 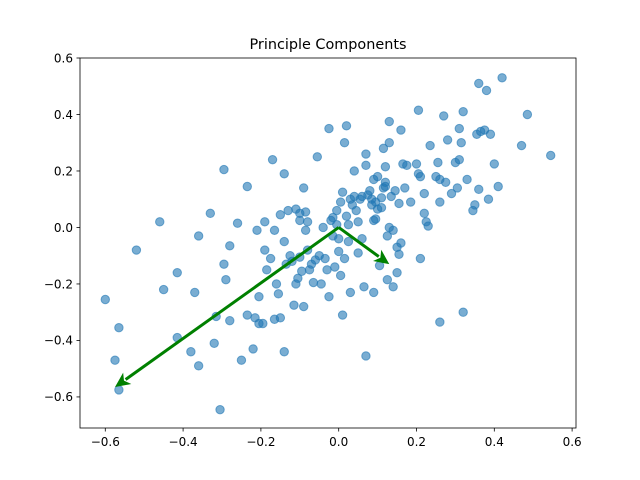 What do you see at coordinates (328, 45) in the screenshot?
I see `chart-title: Principle Components` at bounding box center [328, 45].